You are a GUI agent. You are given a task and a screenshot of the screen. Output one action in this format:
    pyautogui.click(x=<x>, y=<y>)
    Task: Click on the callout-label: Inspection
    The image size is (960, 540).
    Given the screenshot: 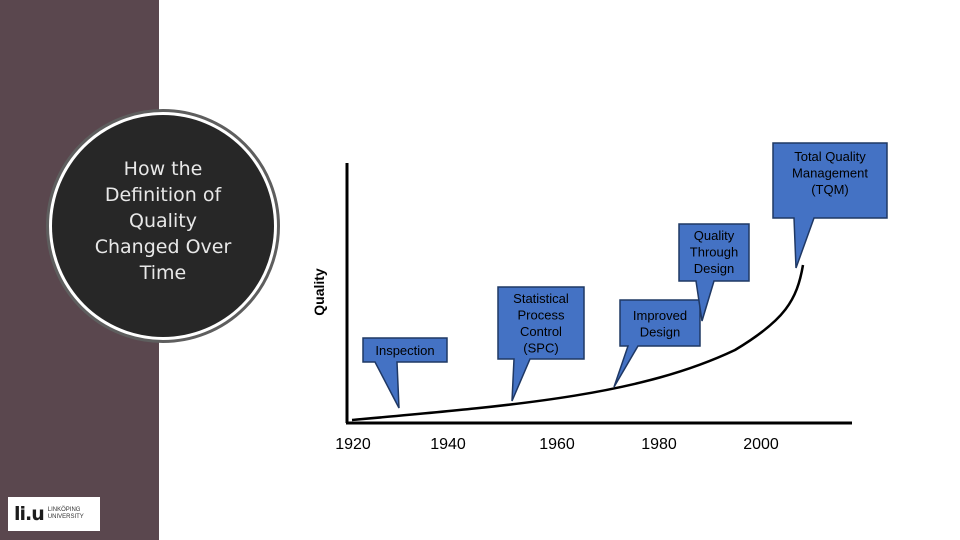 What is the action you would take?
    pyautogui.click(x=404, y=350)
    